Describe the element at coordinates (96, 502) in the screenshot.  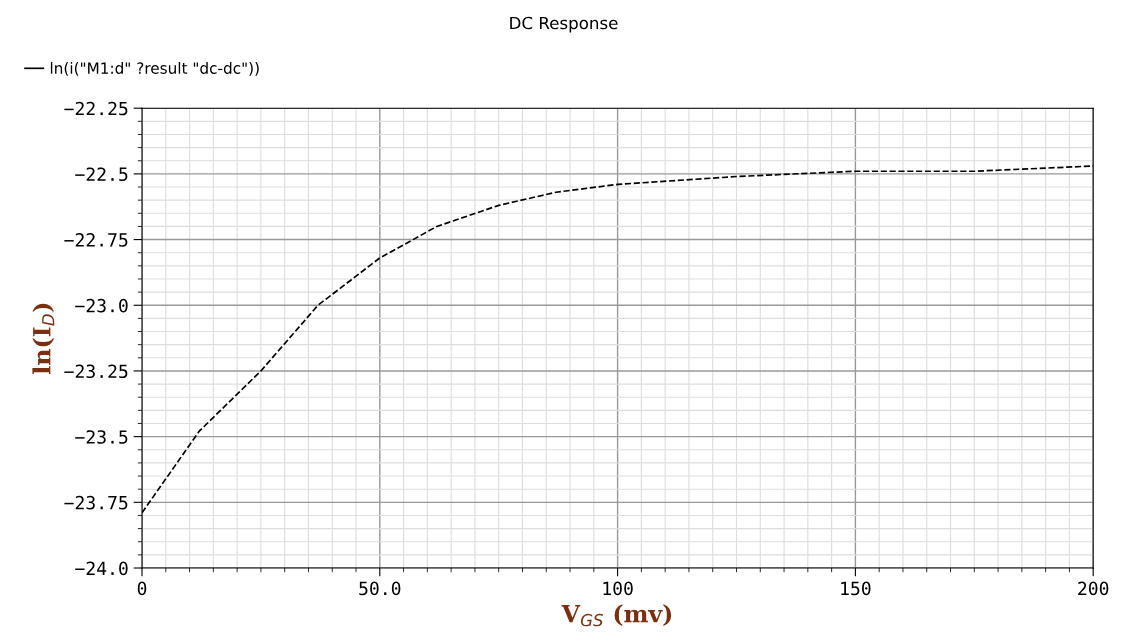
I see `y-tick-label: −23.75` at that location.